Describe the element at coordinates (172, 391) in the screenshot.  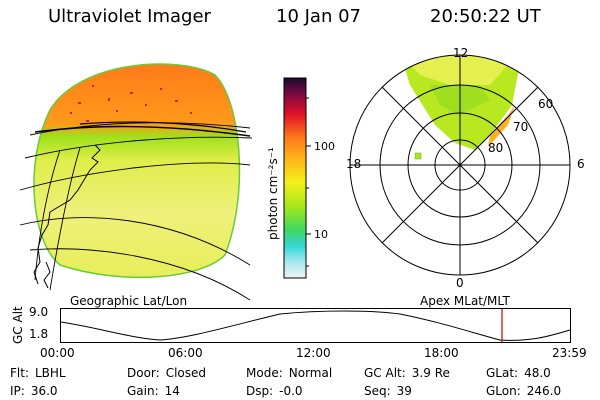
I see `status-gain-value: 14` at that location.